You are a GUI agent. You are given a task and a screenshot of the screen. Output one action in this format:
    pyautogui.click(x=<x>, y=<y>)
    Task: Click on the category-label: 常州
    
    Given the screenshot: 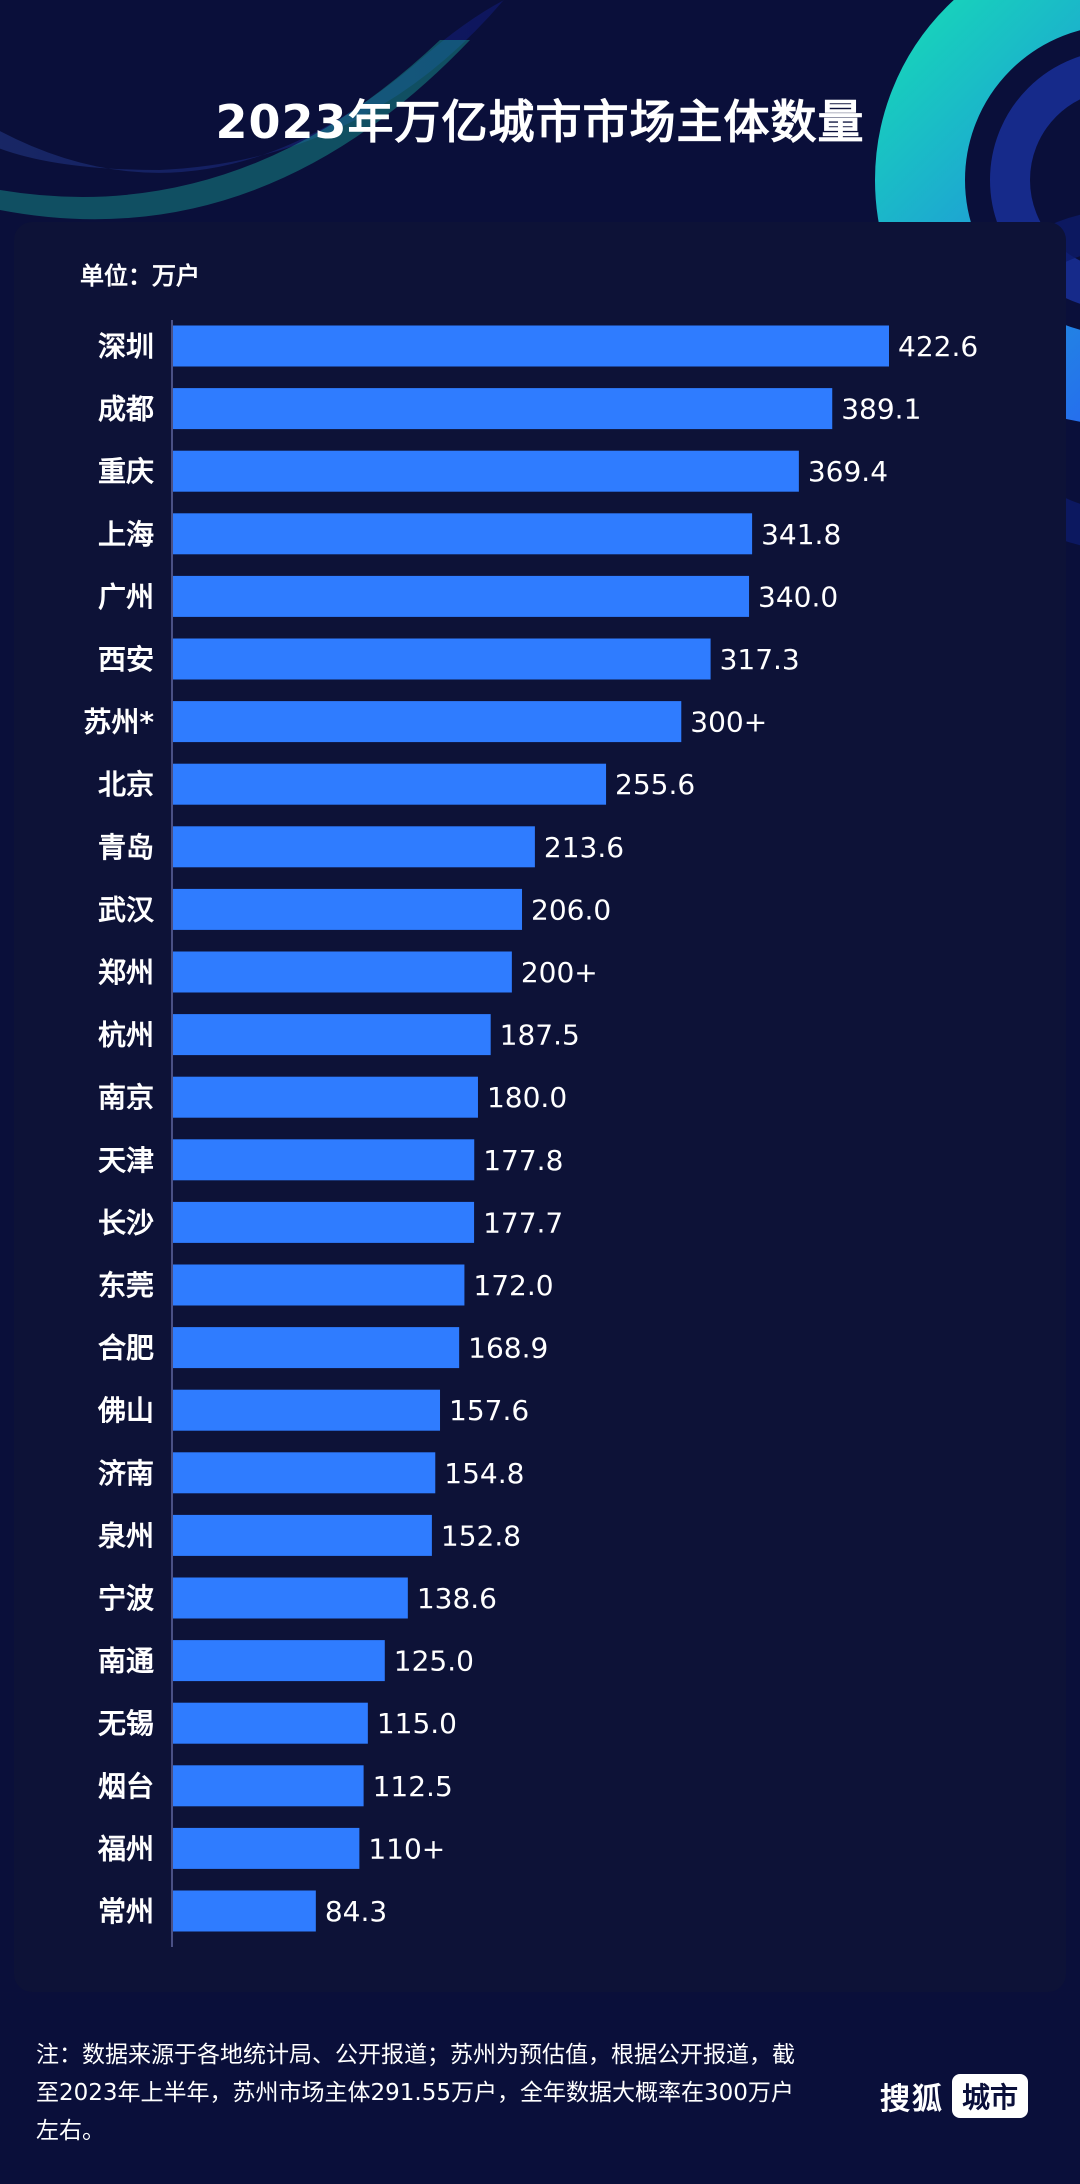 What is the action you would take?
    pyautogui.click(x=126, y=1911)
    